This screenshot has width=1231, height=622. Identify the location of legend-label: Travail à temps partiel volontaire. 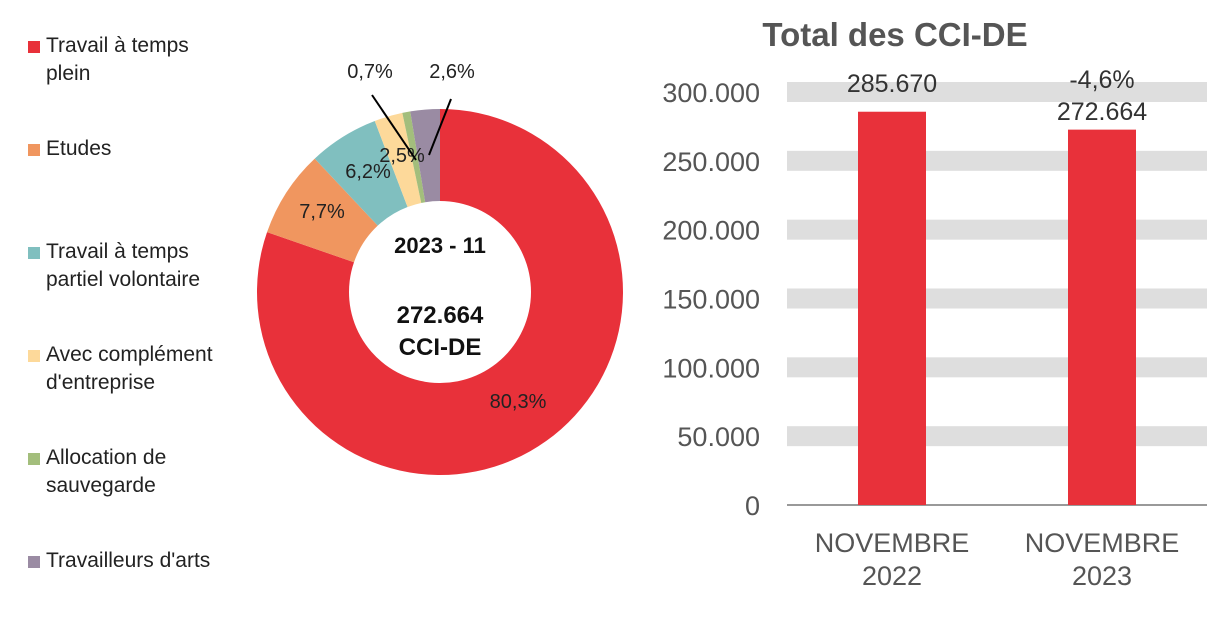
(123, 265).